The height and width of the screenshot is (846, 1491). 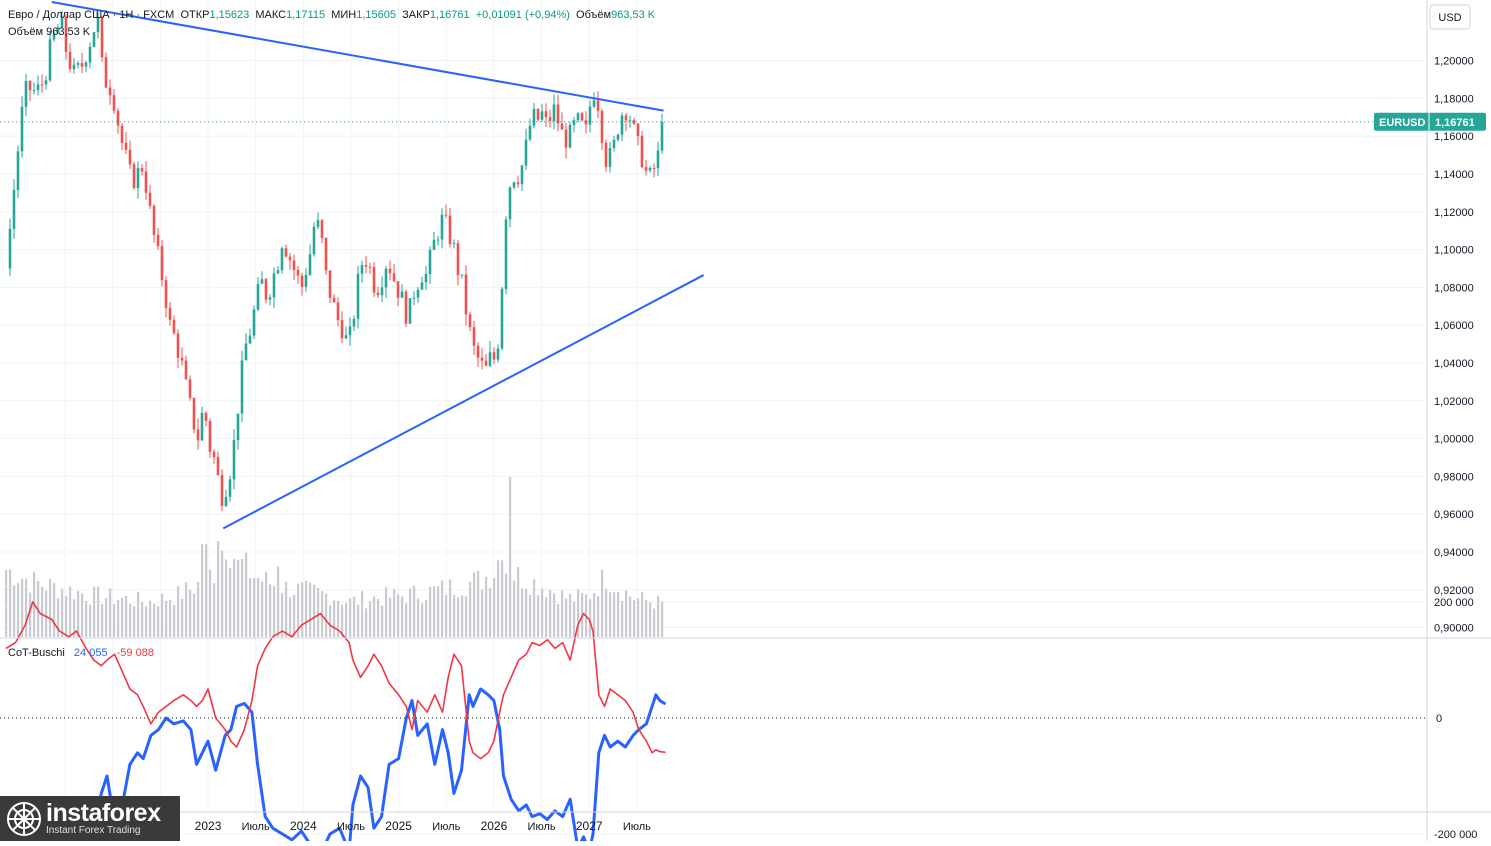 I want to click on time-tick-label: 2023, so click(x=208, y=826).